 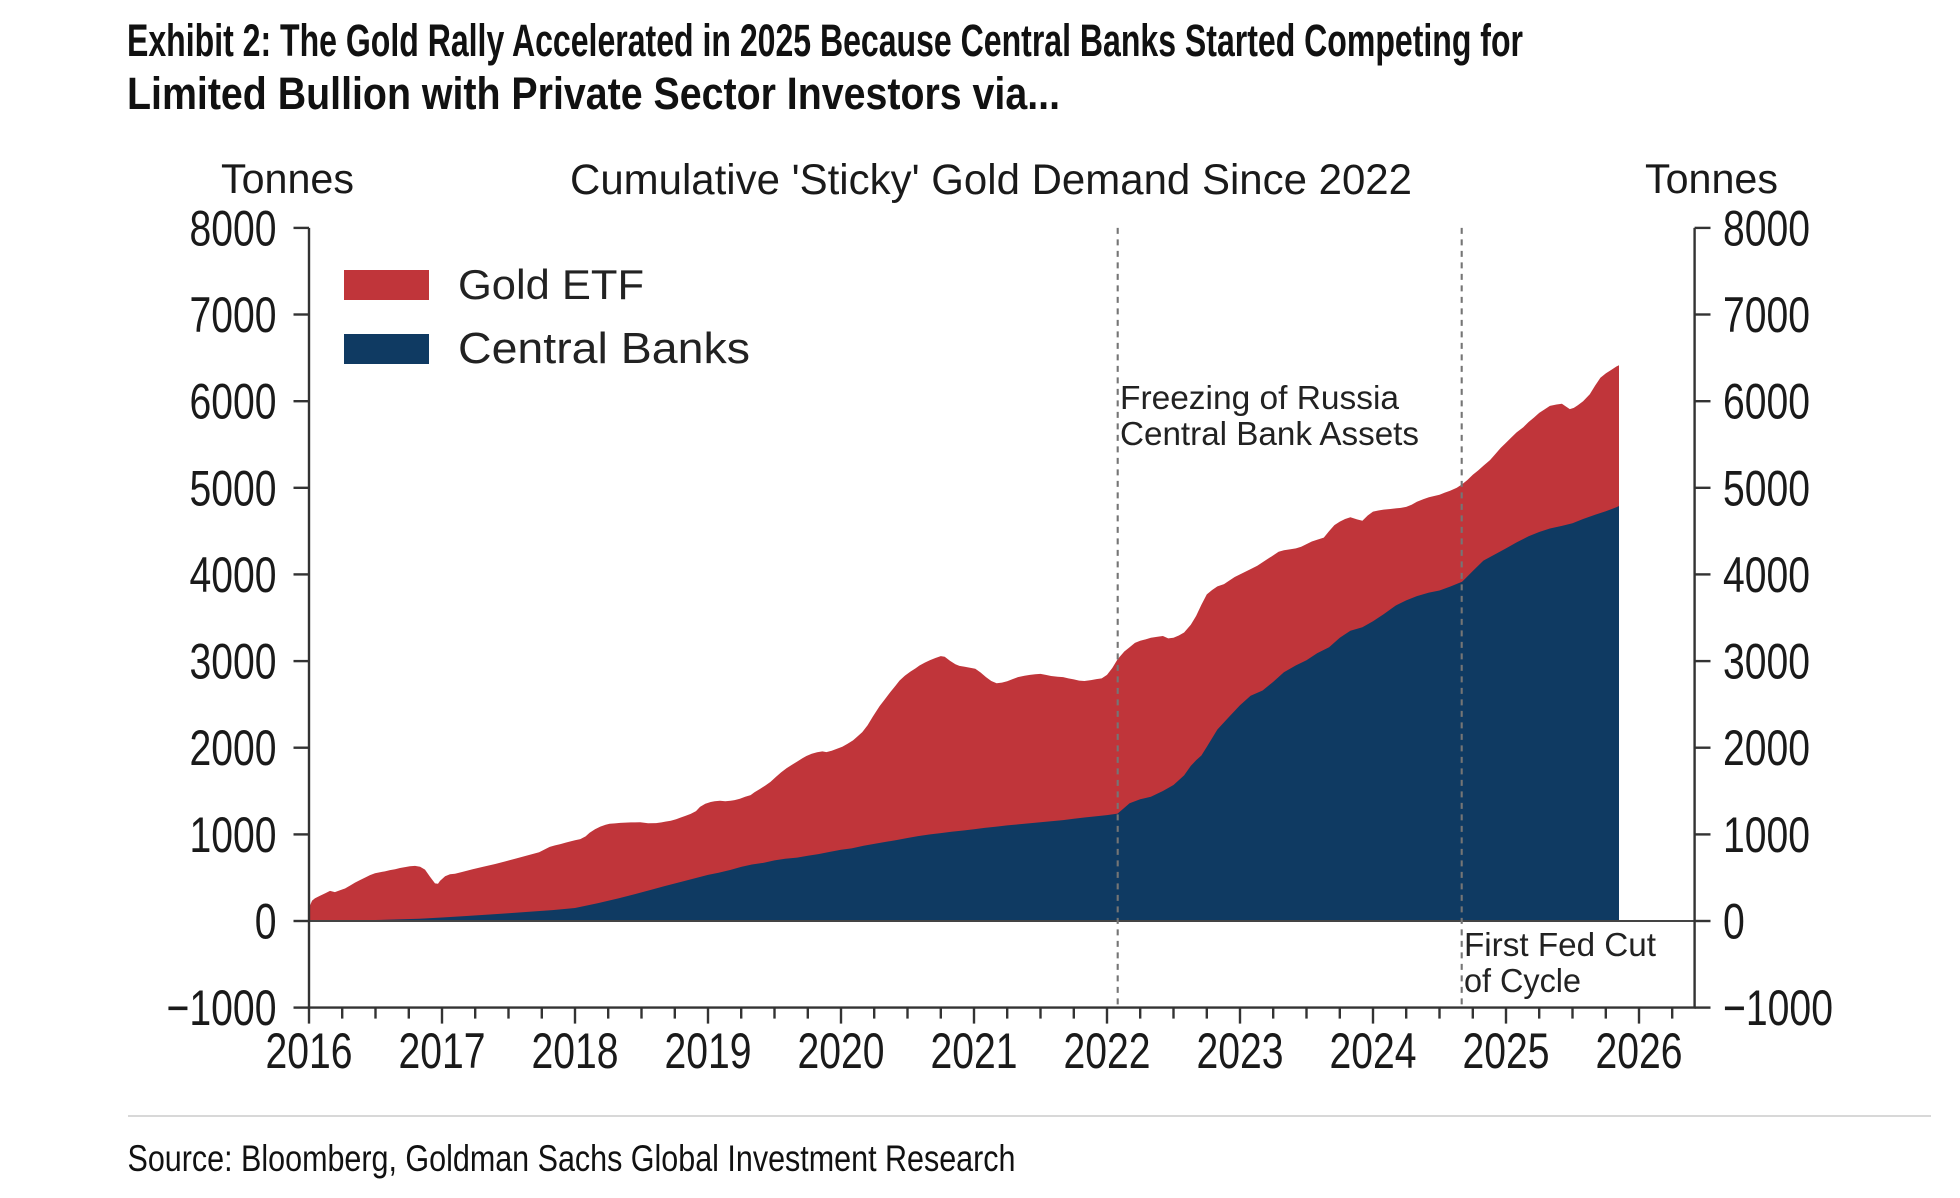 What do you see at coordinates (309, 1051) in the screenshot?
I see `svg-text: 2016` at bounding box center [309, 1051].